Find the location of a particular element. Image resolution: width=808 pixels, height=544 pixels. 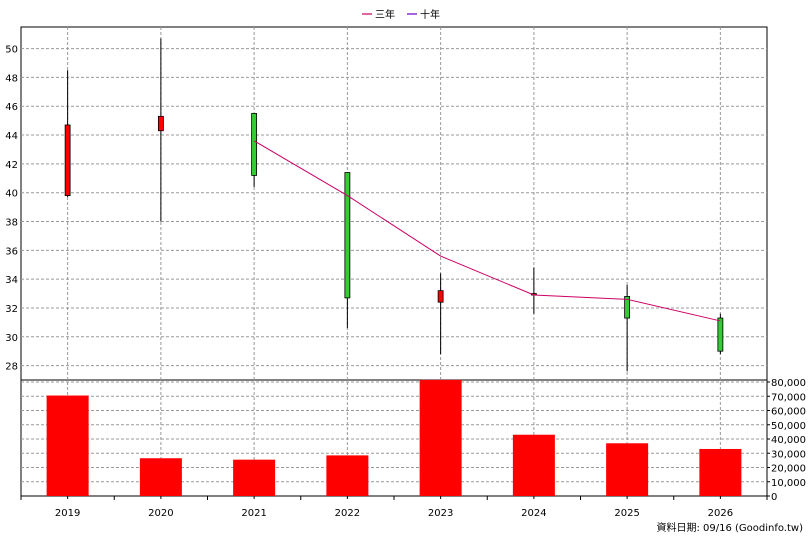

volume-y-tick-label: 30,000 is located at coordinates (788, 454).